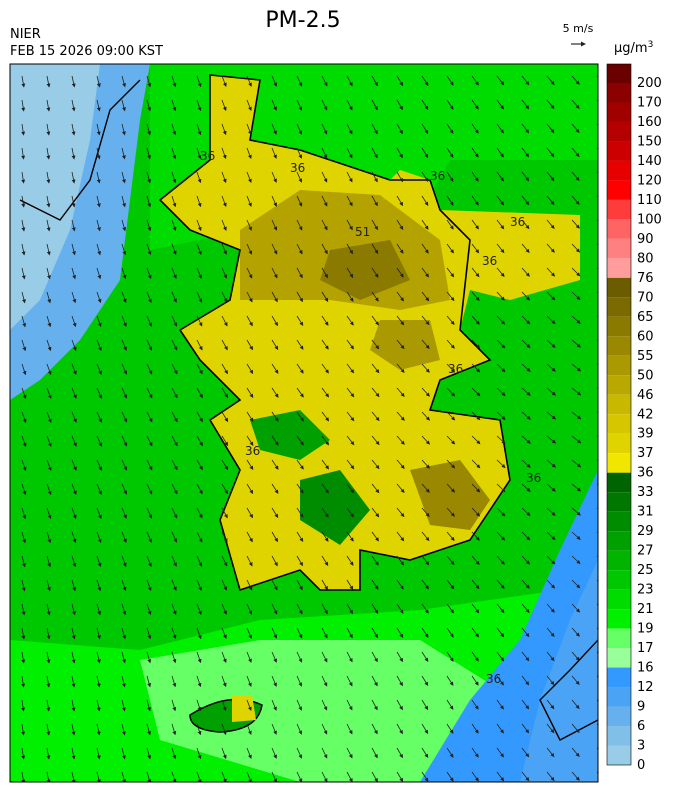 The height and width of the screenshot is (795, 673). I want to click on colorbar-label: 65, so click(645, 317).